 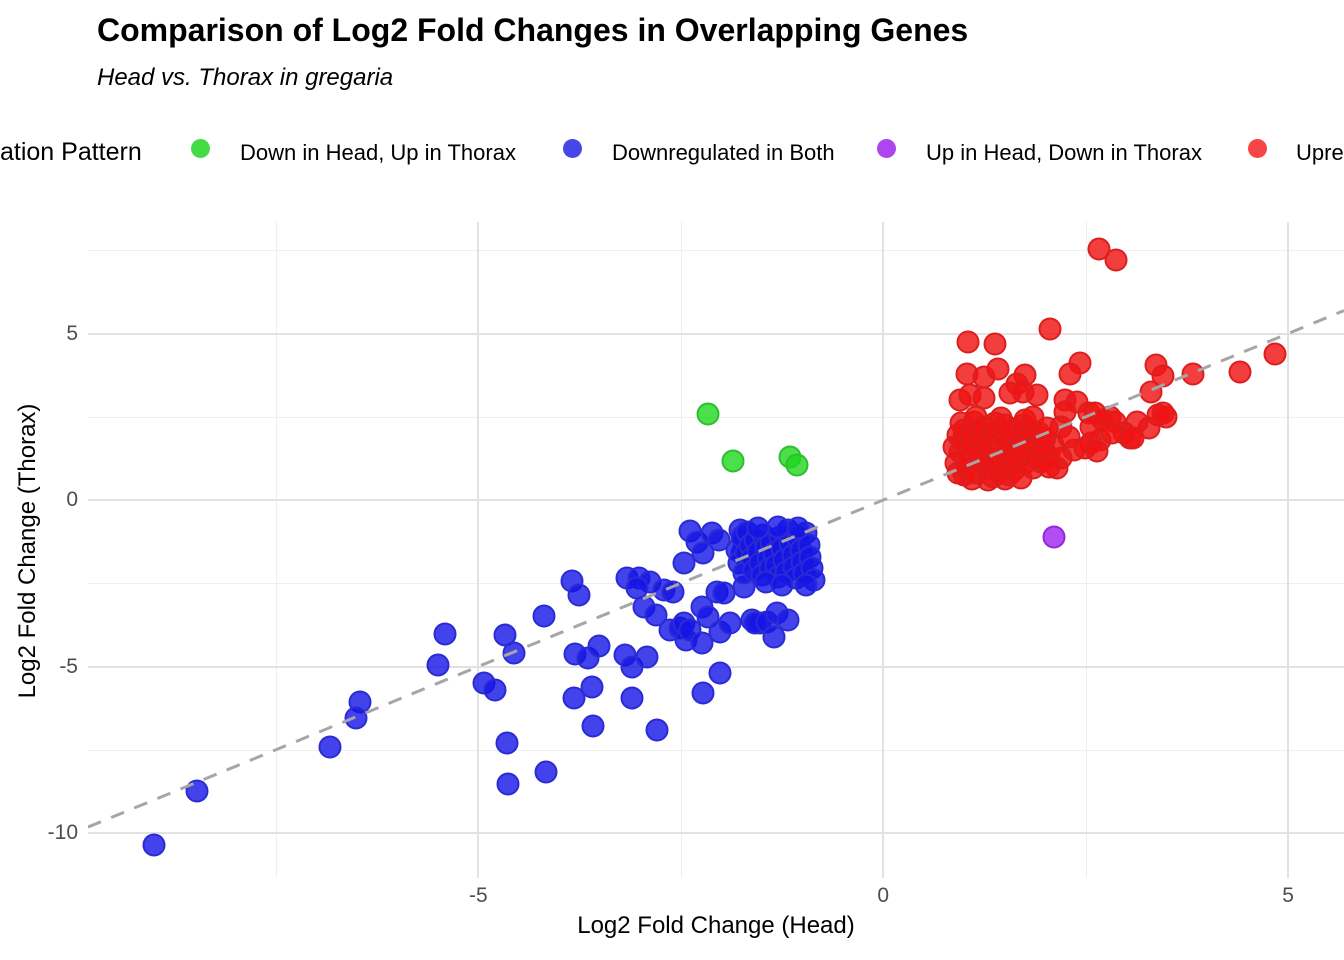 I want to click on legend-key-blue-dot-icon, so click(x=572, y=148).